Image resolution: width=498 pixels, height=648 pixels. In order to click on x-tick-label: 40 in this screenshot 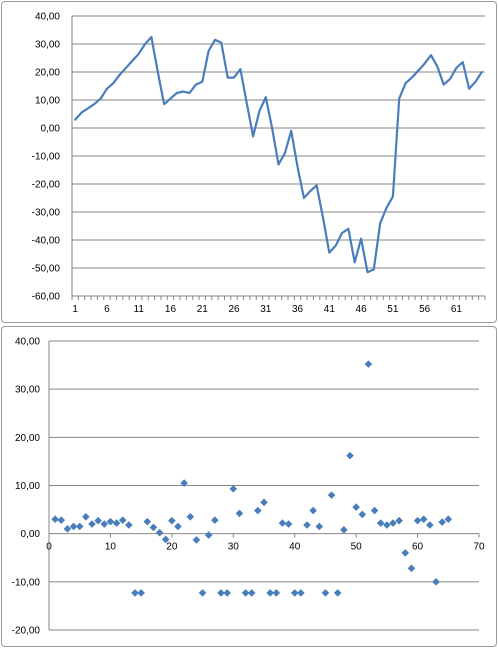, I will do `click(295, 547)`.